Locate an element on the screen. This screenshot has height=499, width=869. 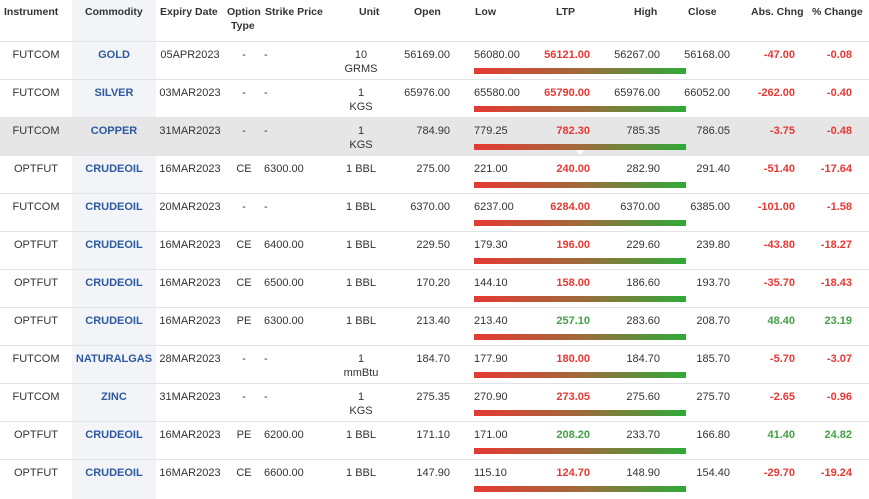
header-low: Low is located at coordinates (485, 12).